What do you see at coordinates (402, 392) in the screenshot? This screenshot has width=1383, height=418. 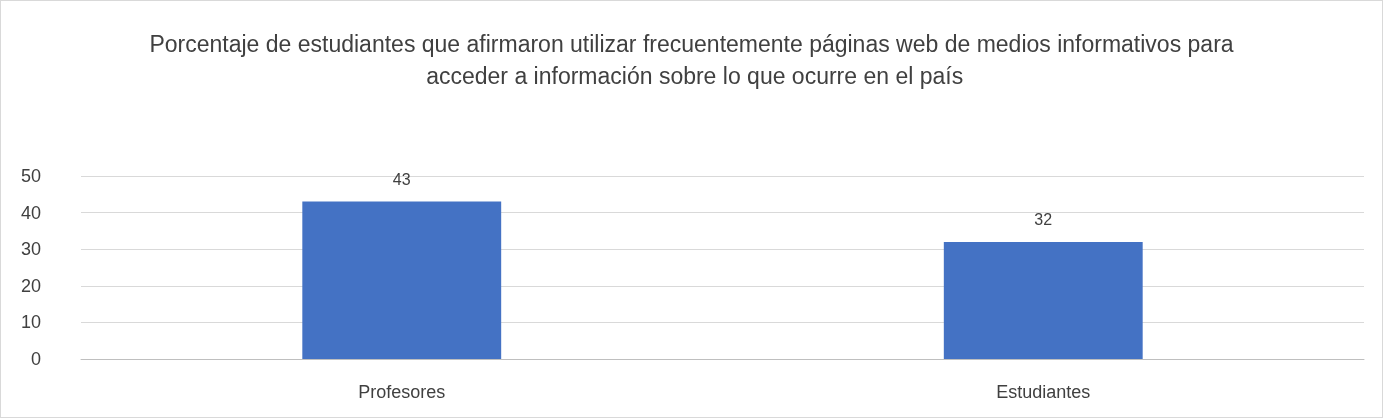 I see `x-tick-label: Profesores` at bounding box center [402, 392].